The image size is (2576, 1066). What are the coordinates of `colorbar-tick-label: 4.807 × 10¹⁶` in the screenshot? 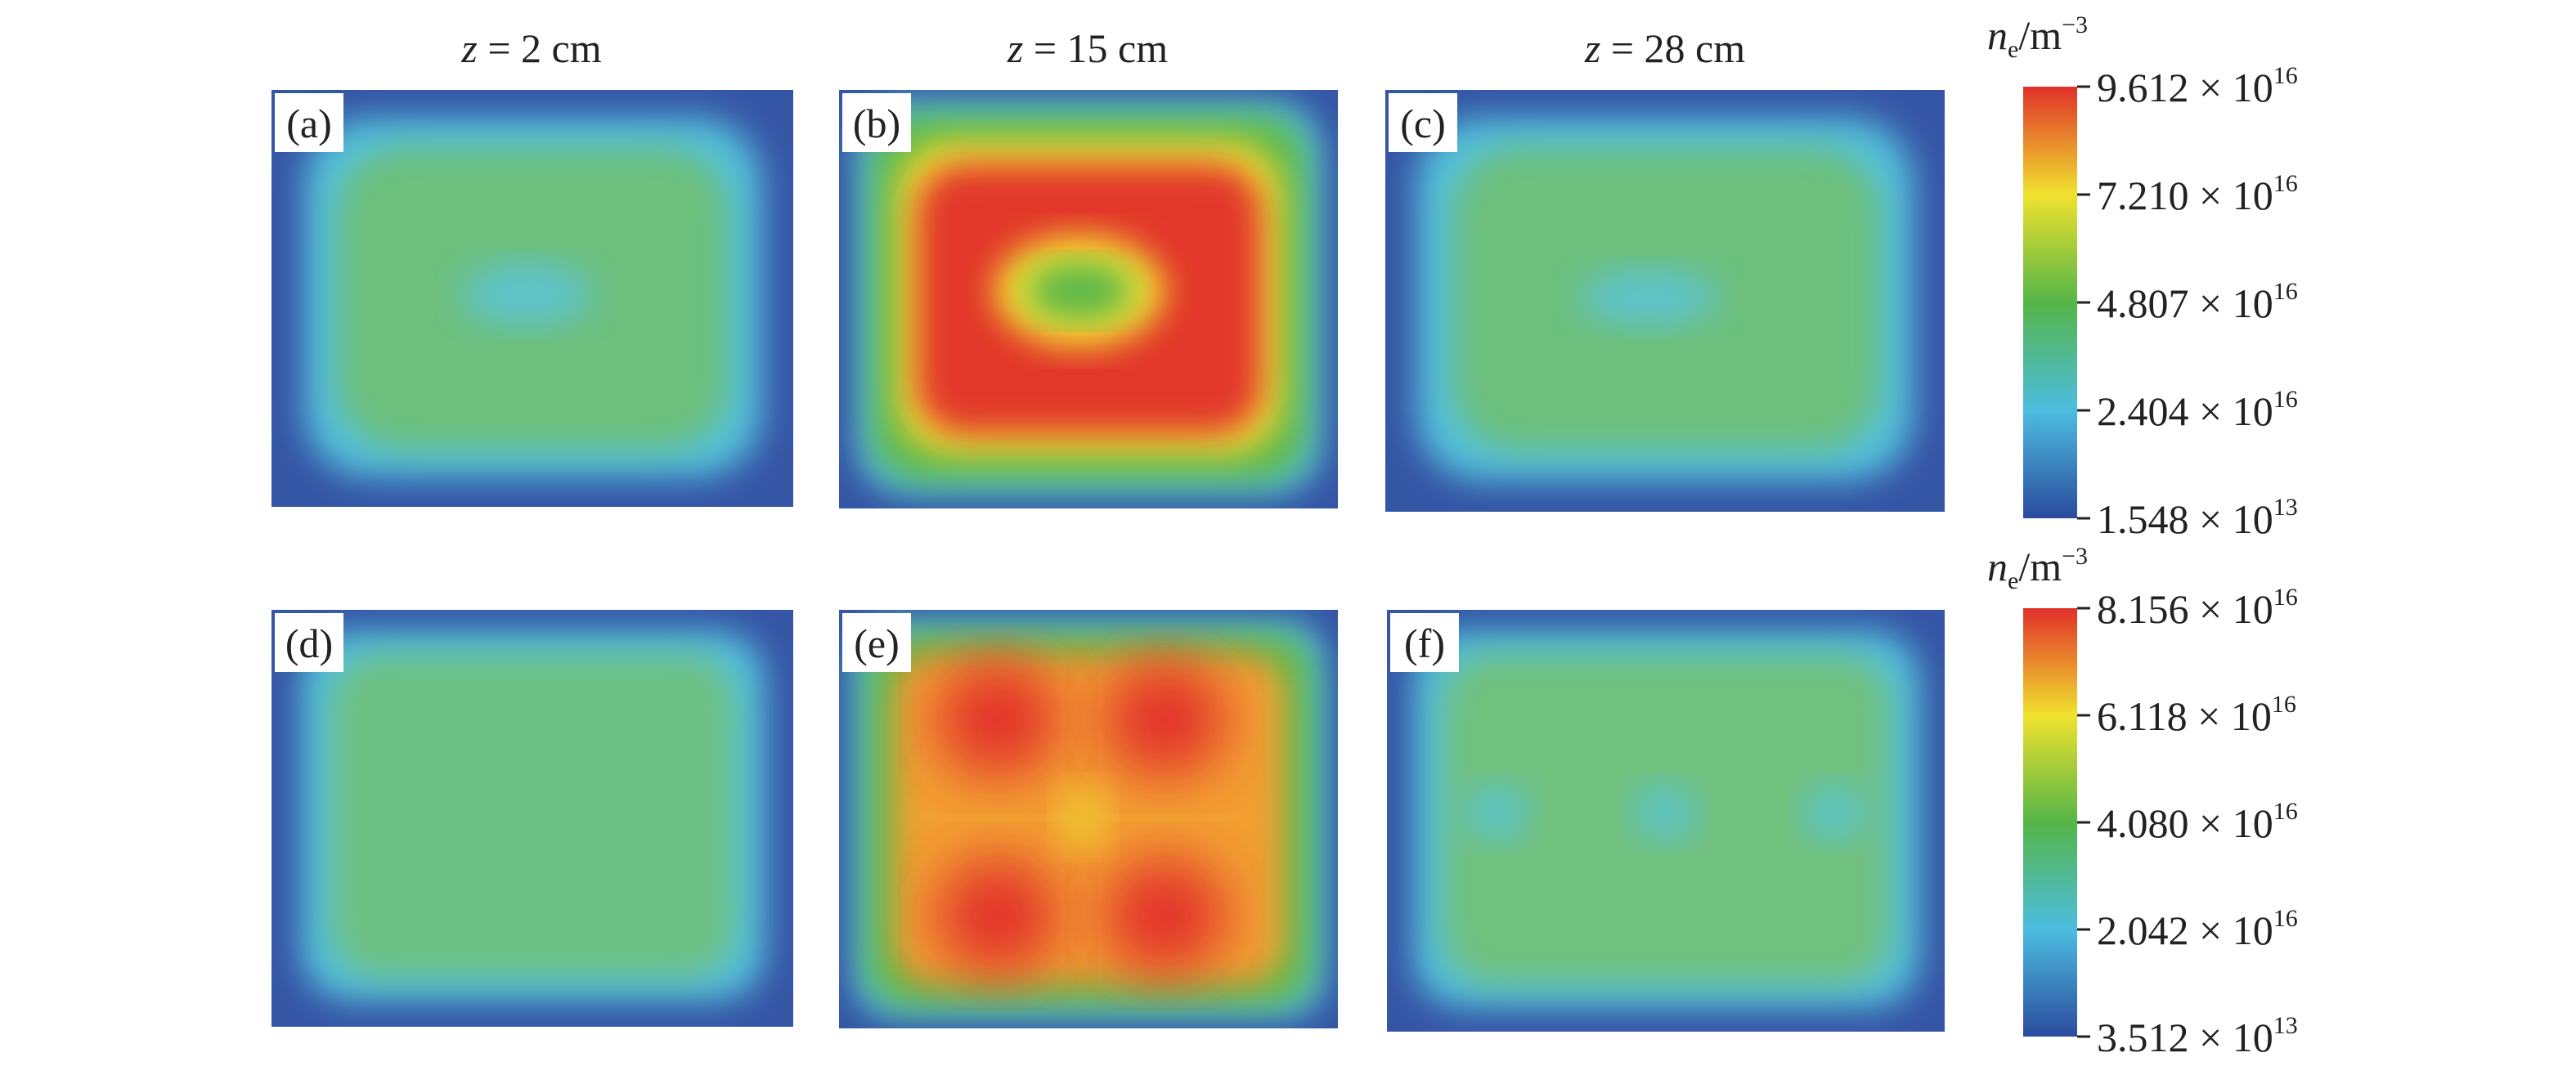 It's located at (2197, 302).